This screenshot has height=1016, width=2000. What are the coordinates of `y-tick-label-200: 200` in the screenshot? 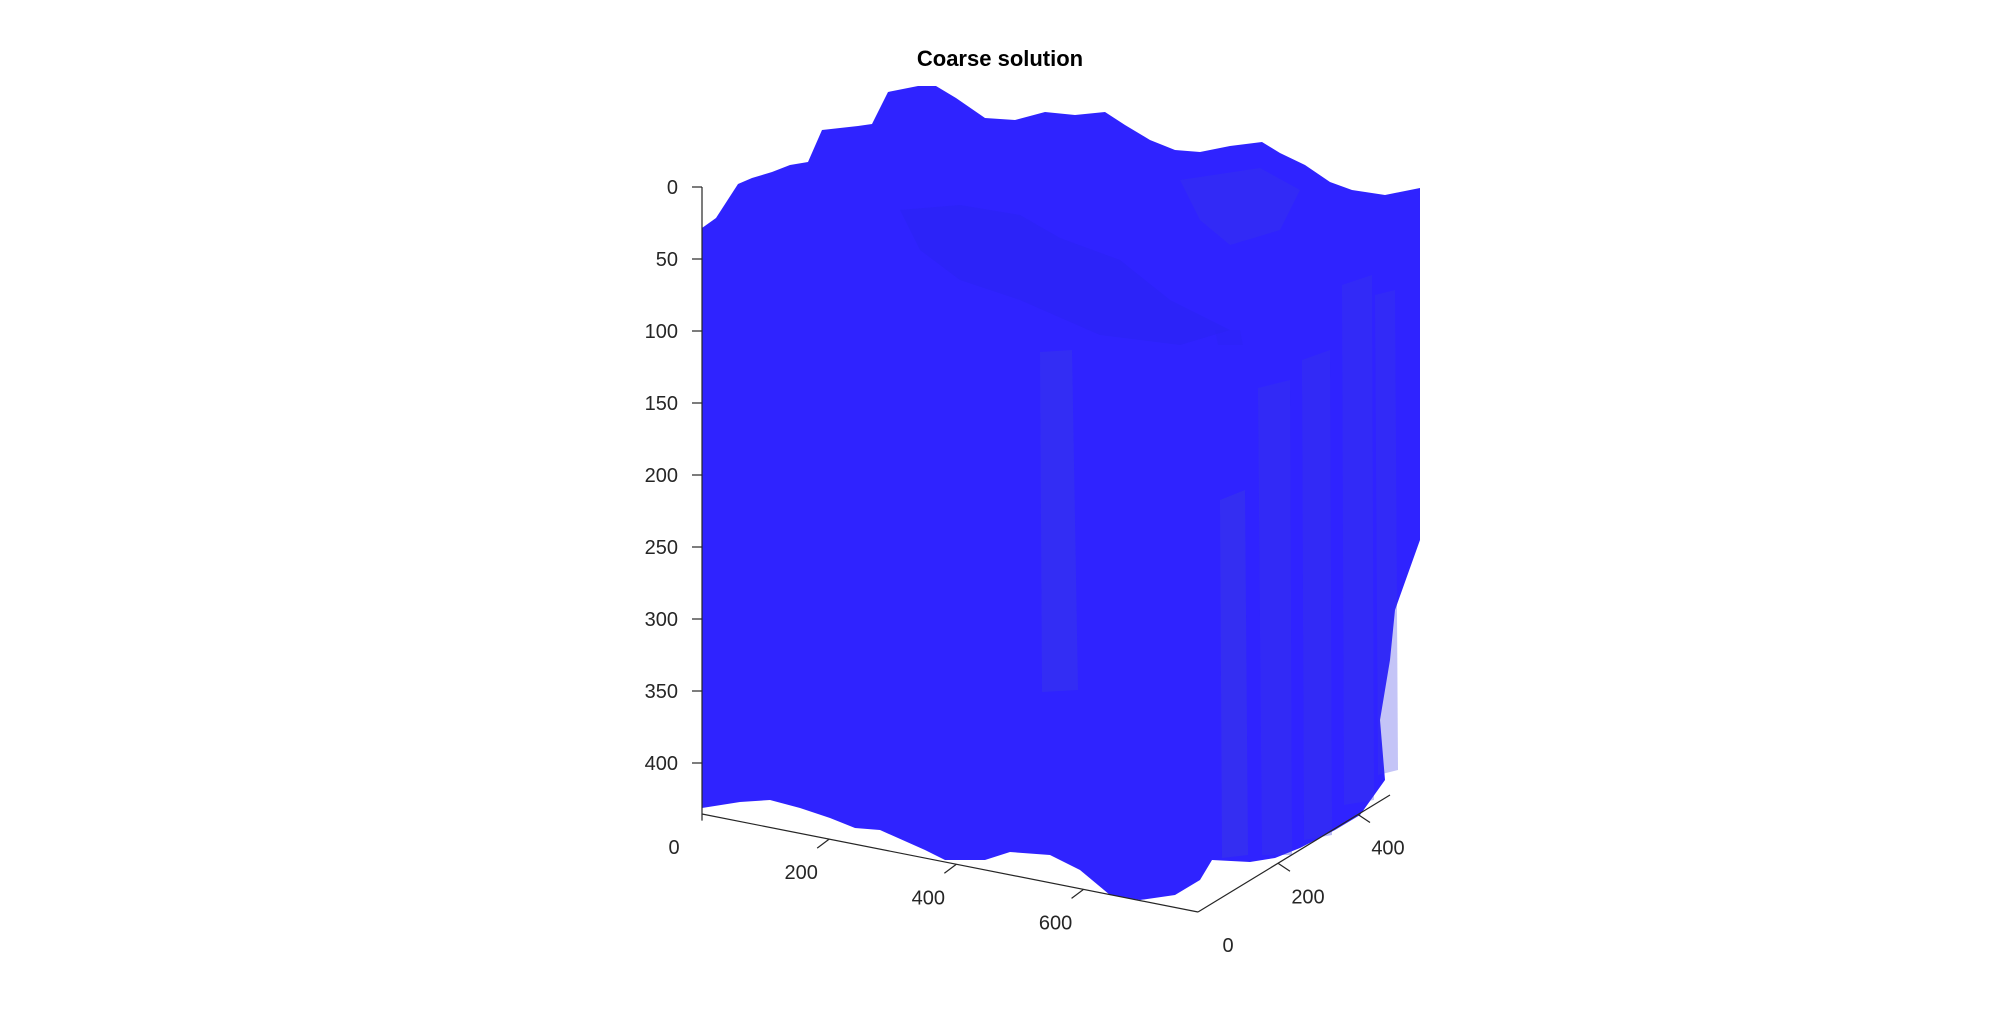 It's located at (1307, 897).